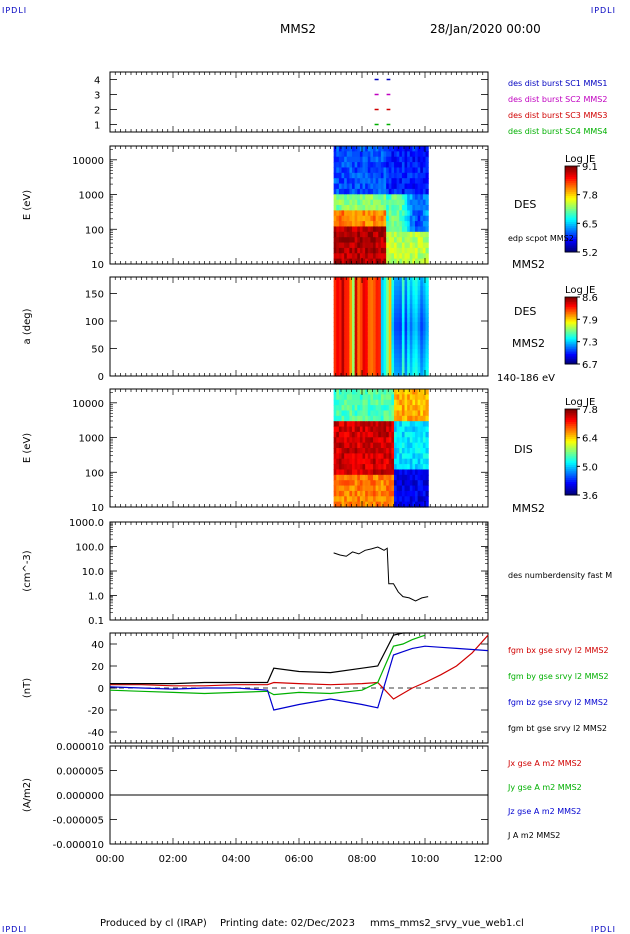 This screenshot has width=630, height=934. I want to click on corner-label-bottom-left: IPDLI, so click(15, 929).